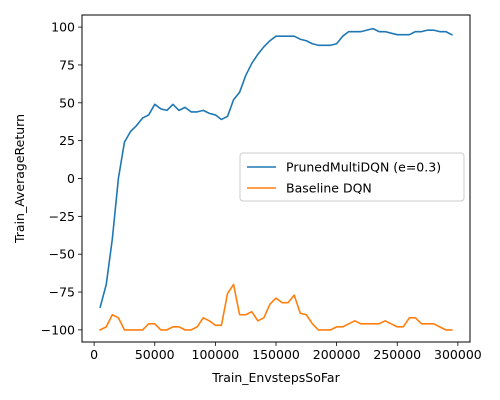  I want to click on x-tick-label: 300000, so click(458, 354).